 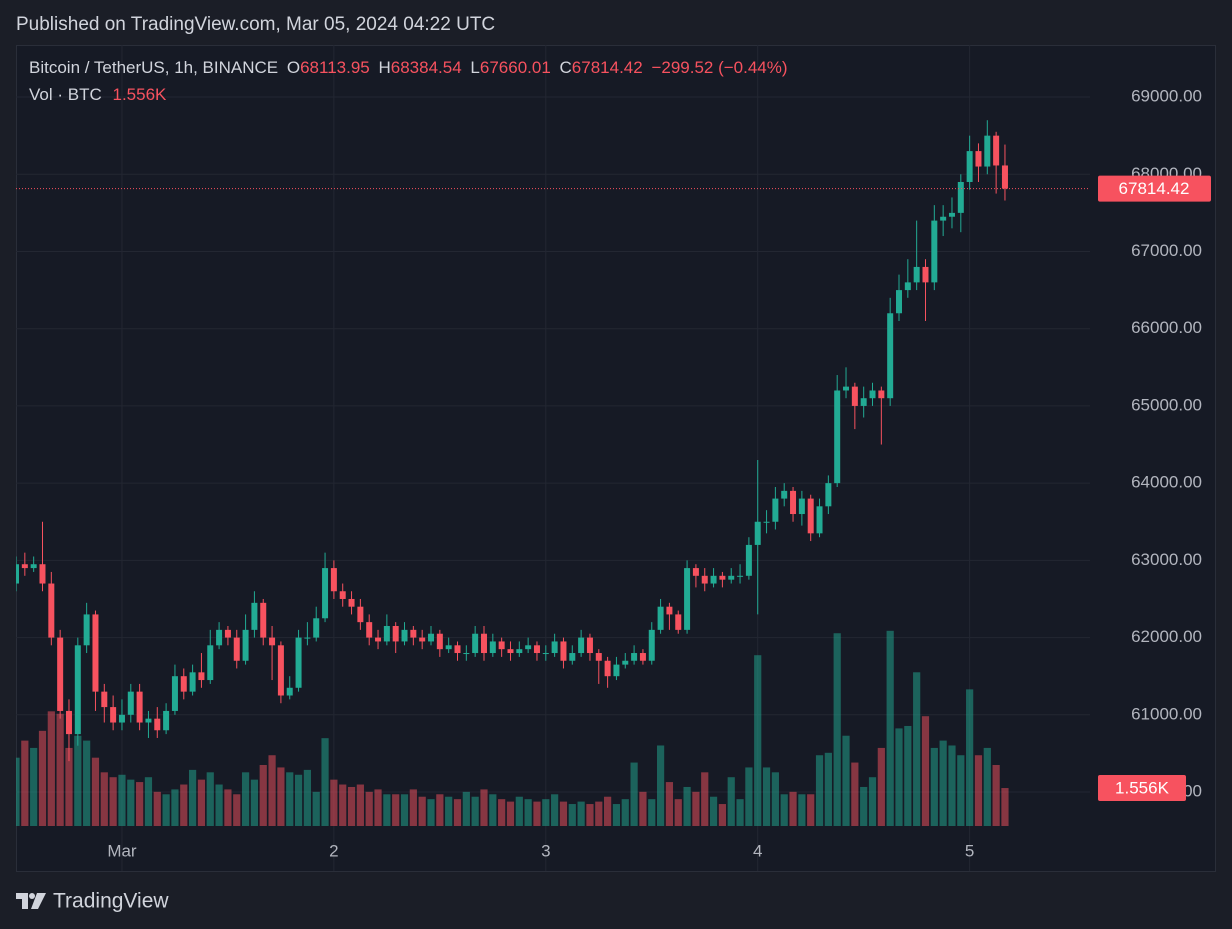 What do you see at coordinates (1166, 327) in the screenshot?
I see `y-tick-label: 66000.00` at bounding box center [1166, 327].